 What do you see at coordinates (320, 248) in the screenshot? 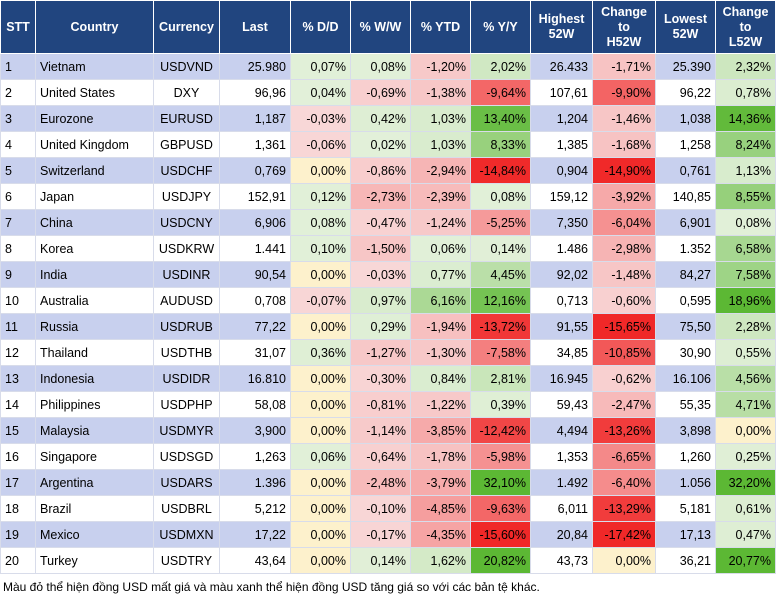
I see `table-cell: 0,10%` at bounding box center [320, 248].